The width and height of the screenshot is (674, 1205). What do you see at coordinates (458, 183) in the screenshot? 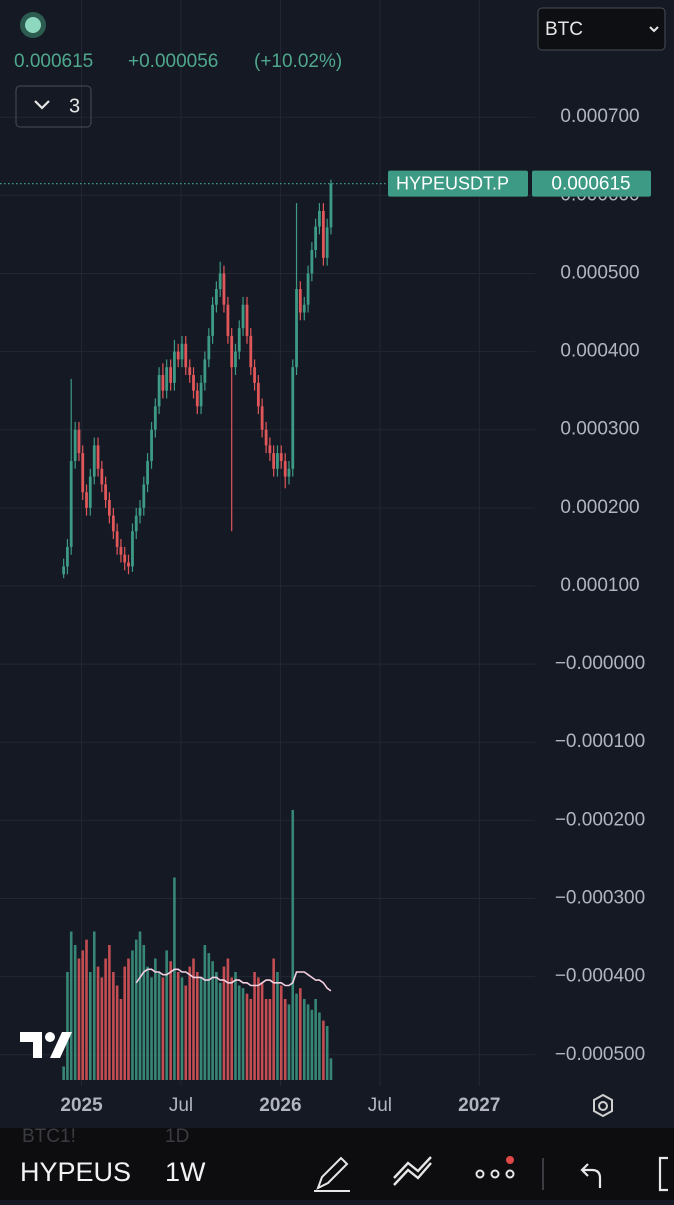
I see `series-label-box` at bounding box center [458, 183].